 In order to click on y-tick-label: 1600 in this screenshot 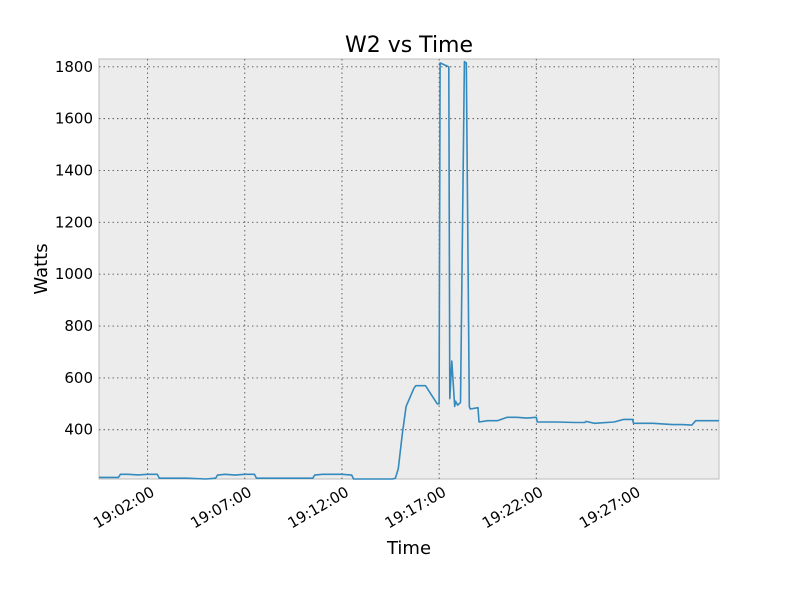, I will do `click(74, 119)`.